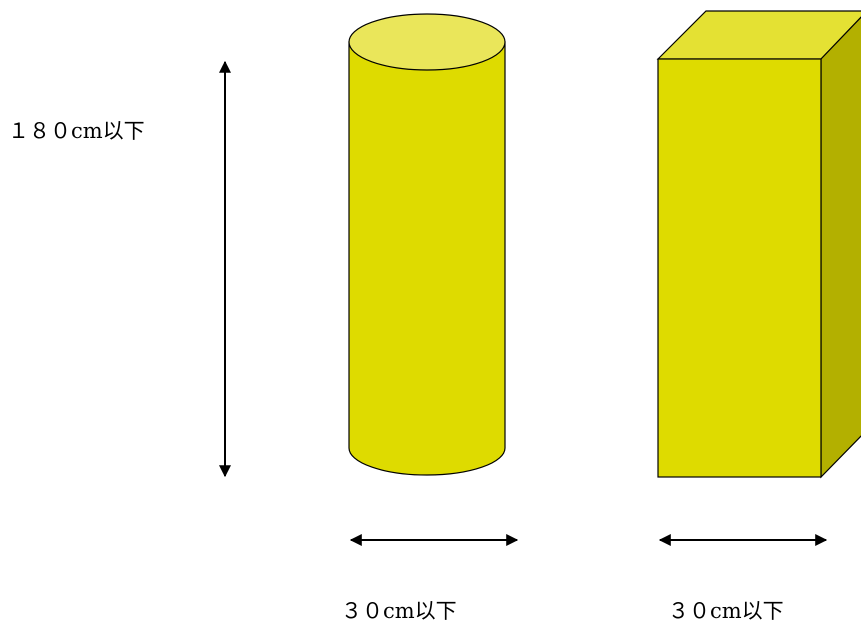  Describe the element at coordinates (76, 131) in the screenshot. I see `height-limit-label: １８０cm以下` at that location.